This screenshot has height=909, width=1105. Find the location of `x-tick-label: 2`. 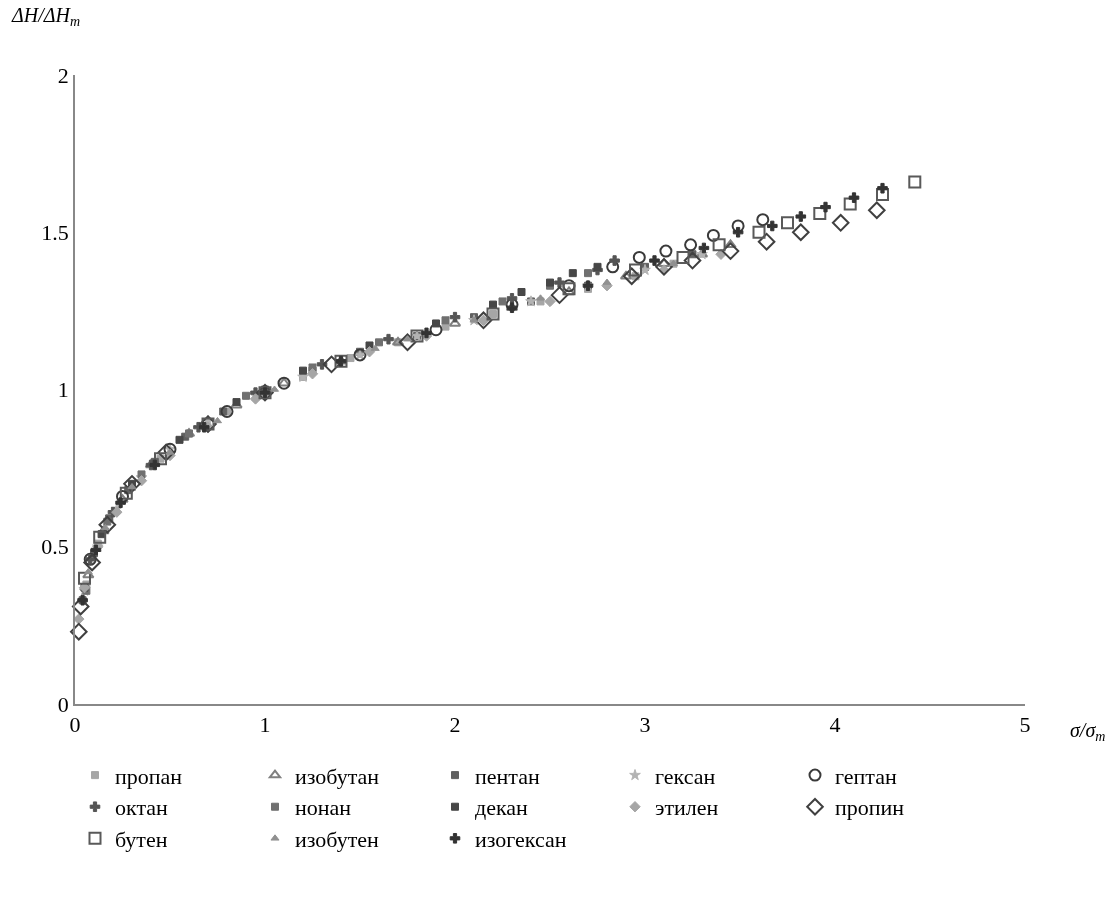

x-tick-label: 2 is located at coordinates (455, 725).